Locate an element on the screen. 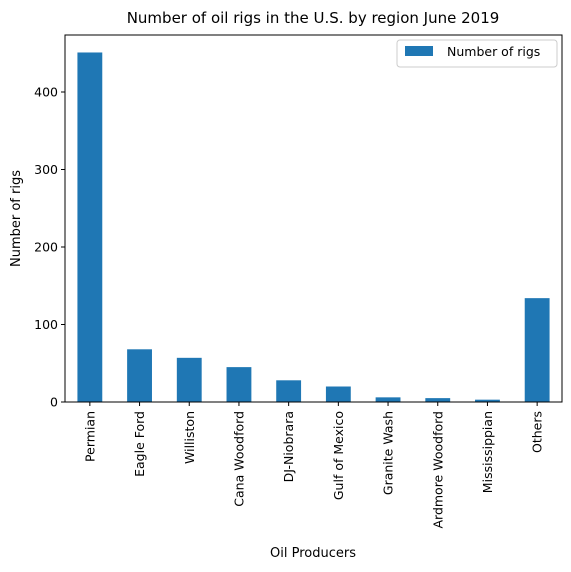 The width and height of the screenshot is (571, 572). bar-granite-wash is located at coordinates (388, 399).